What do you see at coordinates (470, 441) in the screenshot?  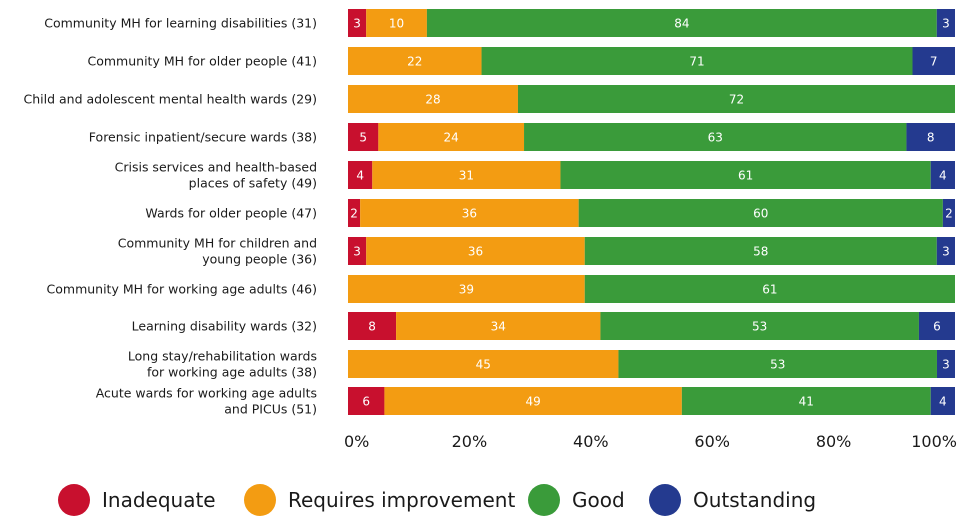 I see `x-tick-label: 20%` at bounding box center [470, 441].